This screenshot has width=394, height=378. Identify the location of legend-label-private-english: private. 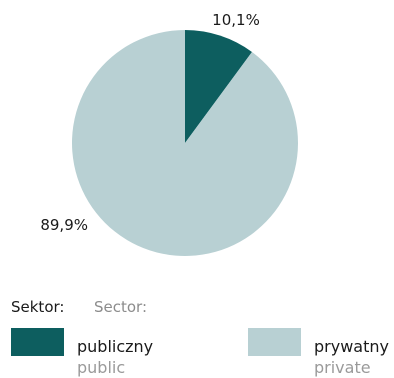
(342, 367).